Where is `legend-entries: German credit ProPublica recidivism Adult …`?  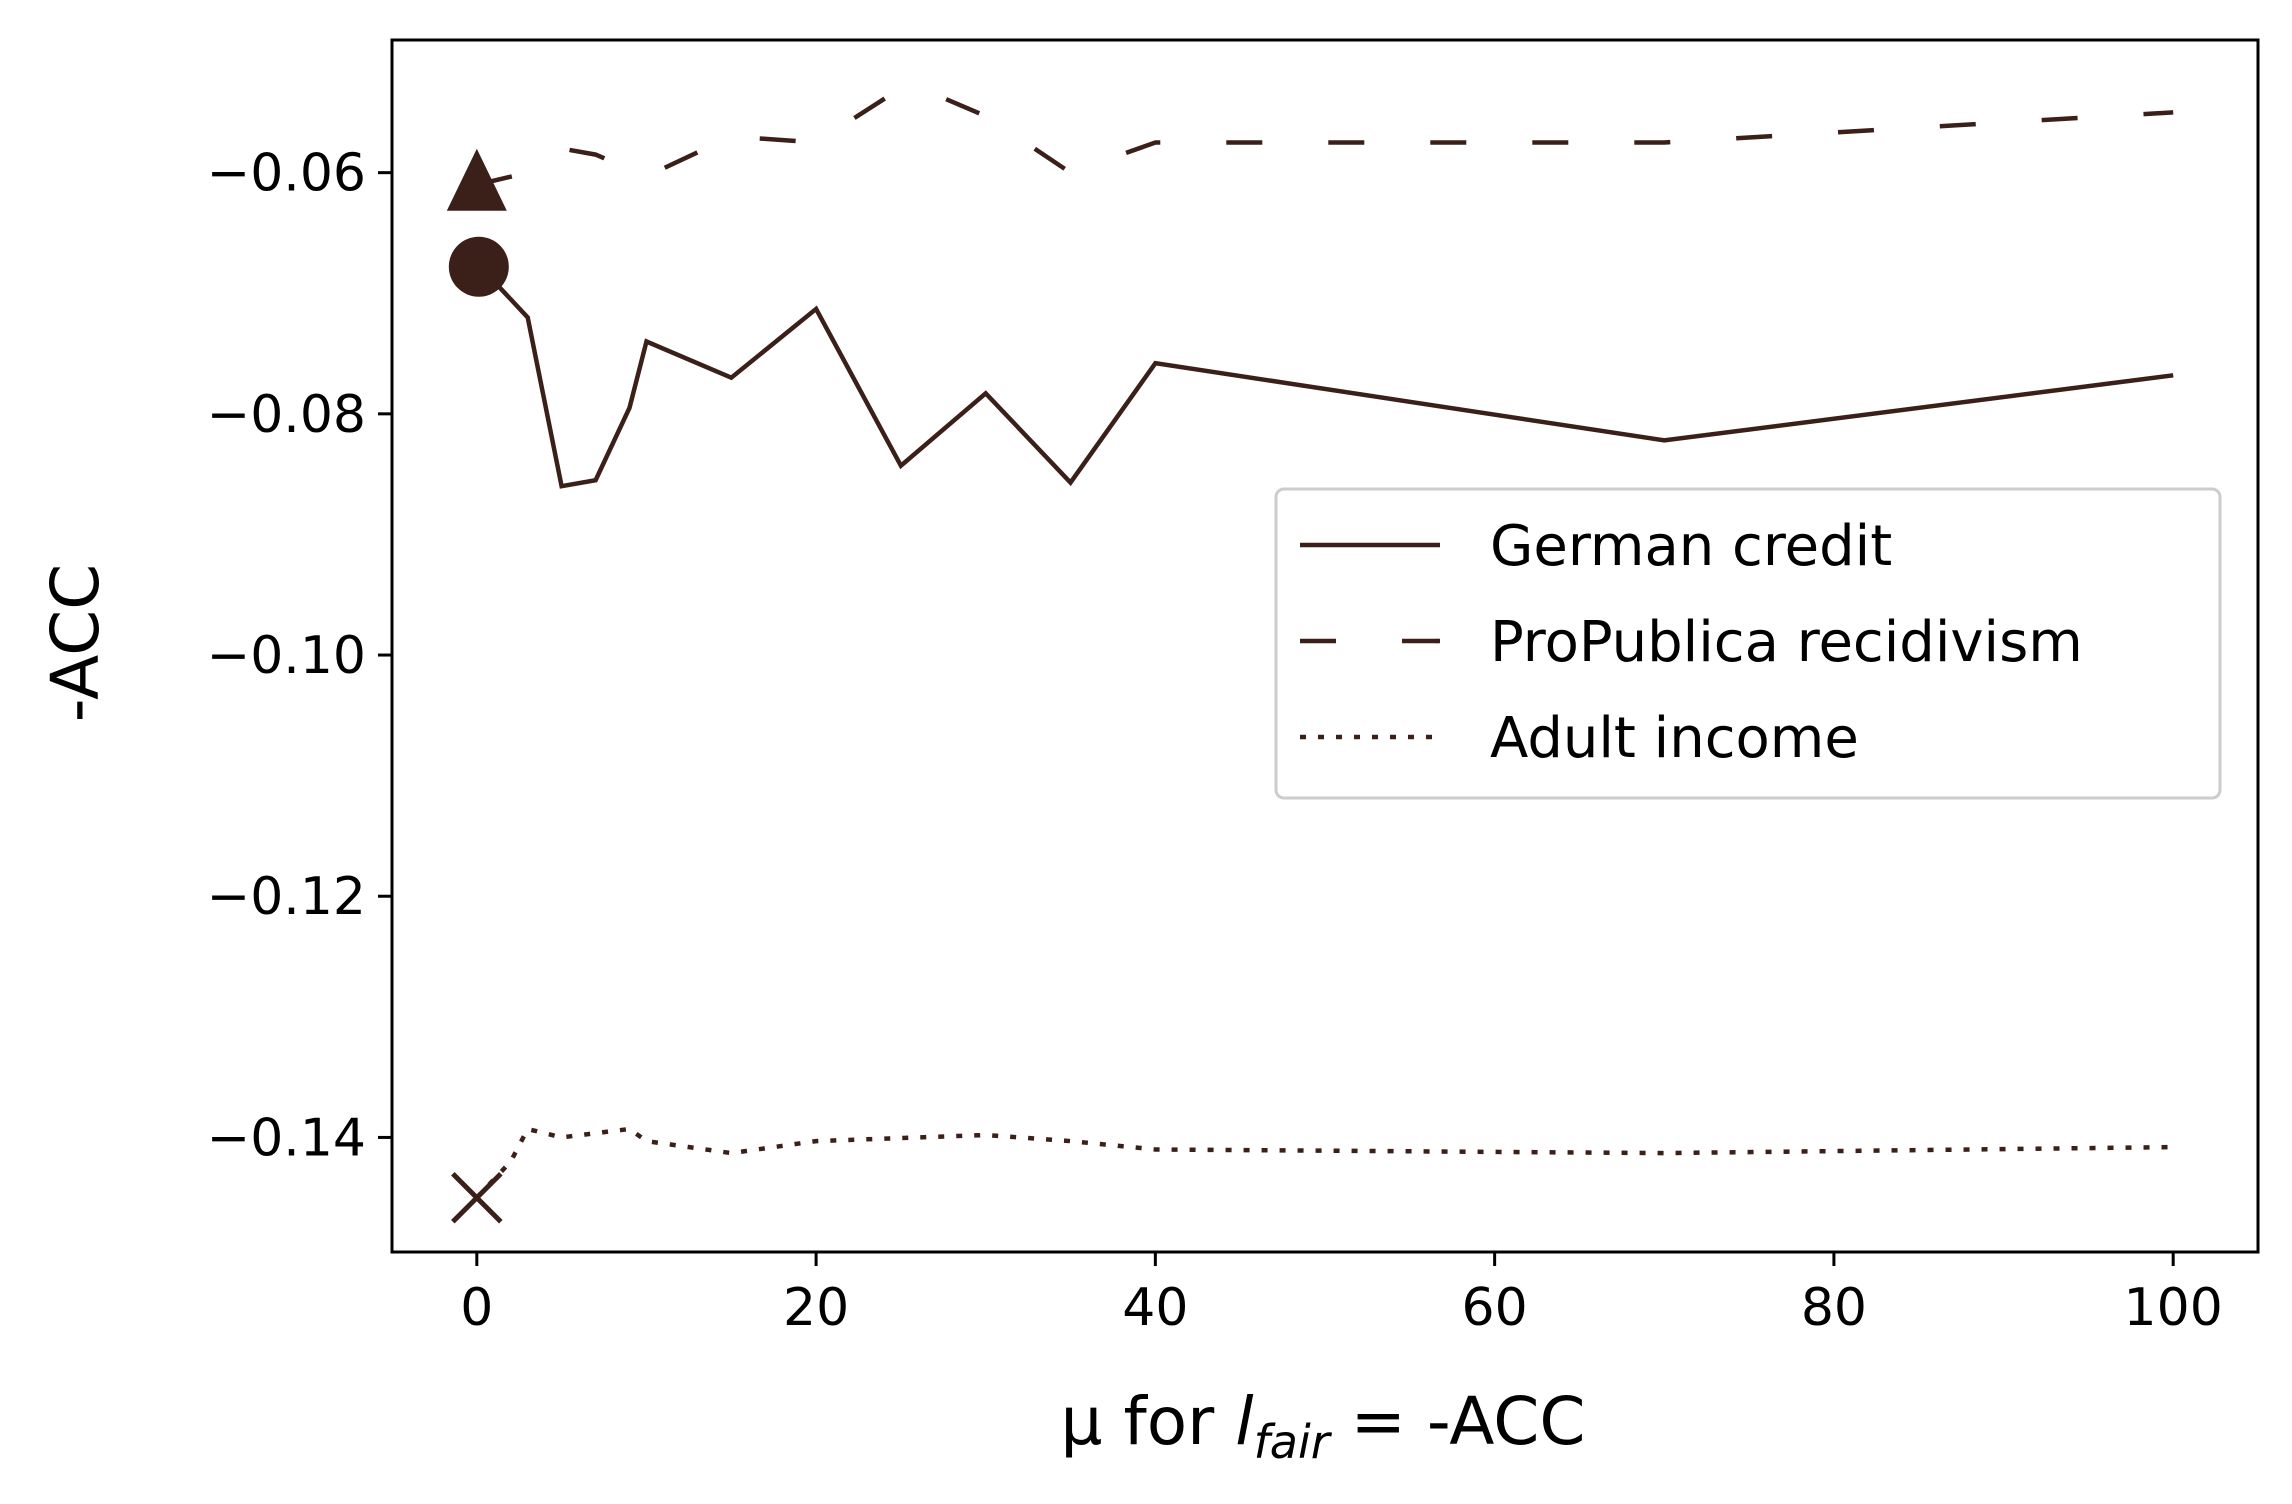 legend-entries: German credit ProPublica recidivism Adult … is located at coordinates (1691, 642).